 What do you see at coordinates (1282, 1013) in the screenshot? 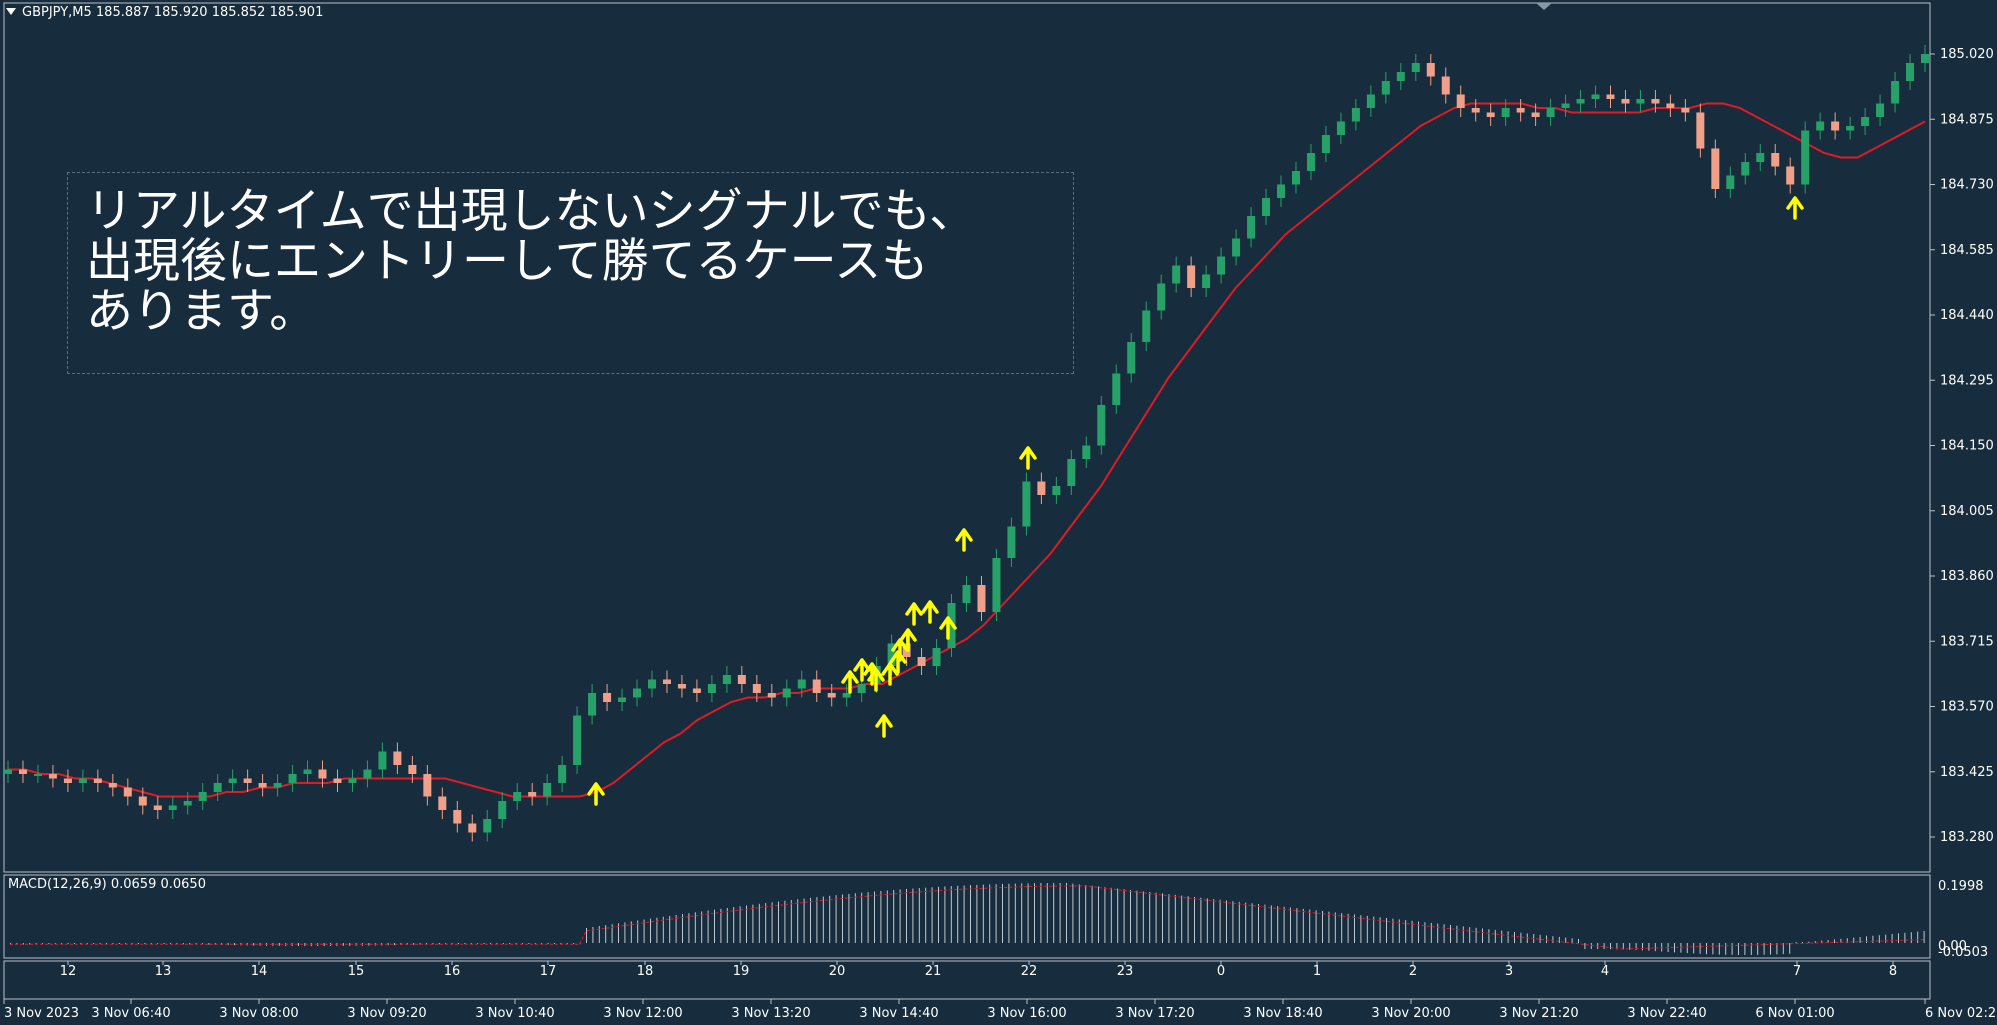
I see `bottom-time-label: 3 Nov 18:40` at bounding box center [1282, 1013].